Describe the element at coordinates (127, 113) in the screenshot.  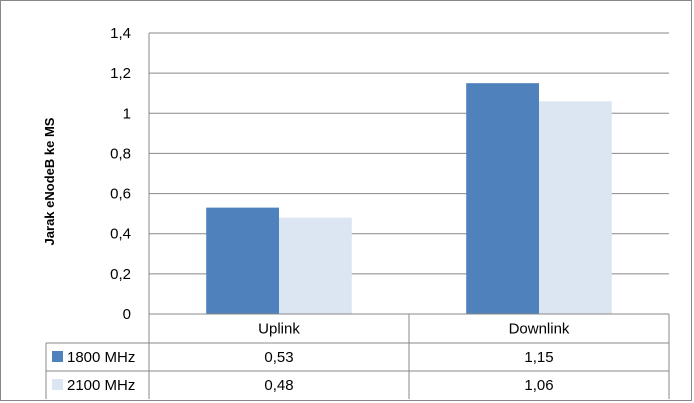
I see `y-tick-label-5: 1` at that location.